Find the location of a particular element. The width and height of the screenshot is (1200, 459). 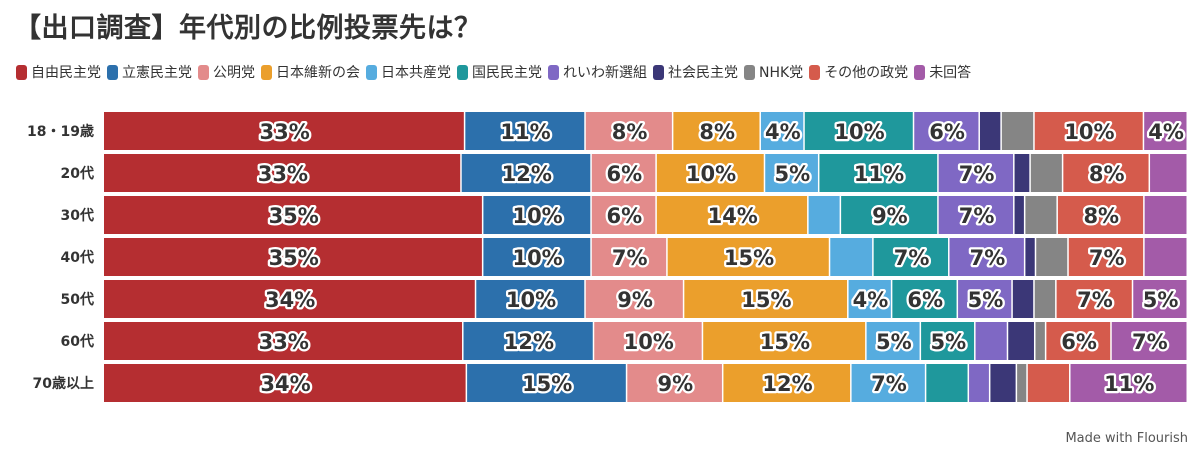

category-label: 70歳以上 is located at coordinates (63, 383).